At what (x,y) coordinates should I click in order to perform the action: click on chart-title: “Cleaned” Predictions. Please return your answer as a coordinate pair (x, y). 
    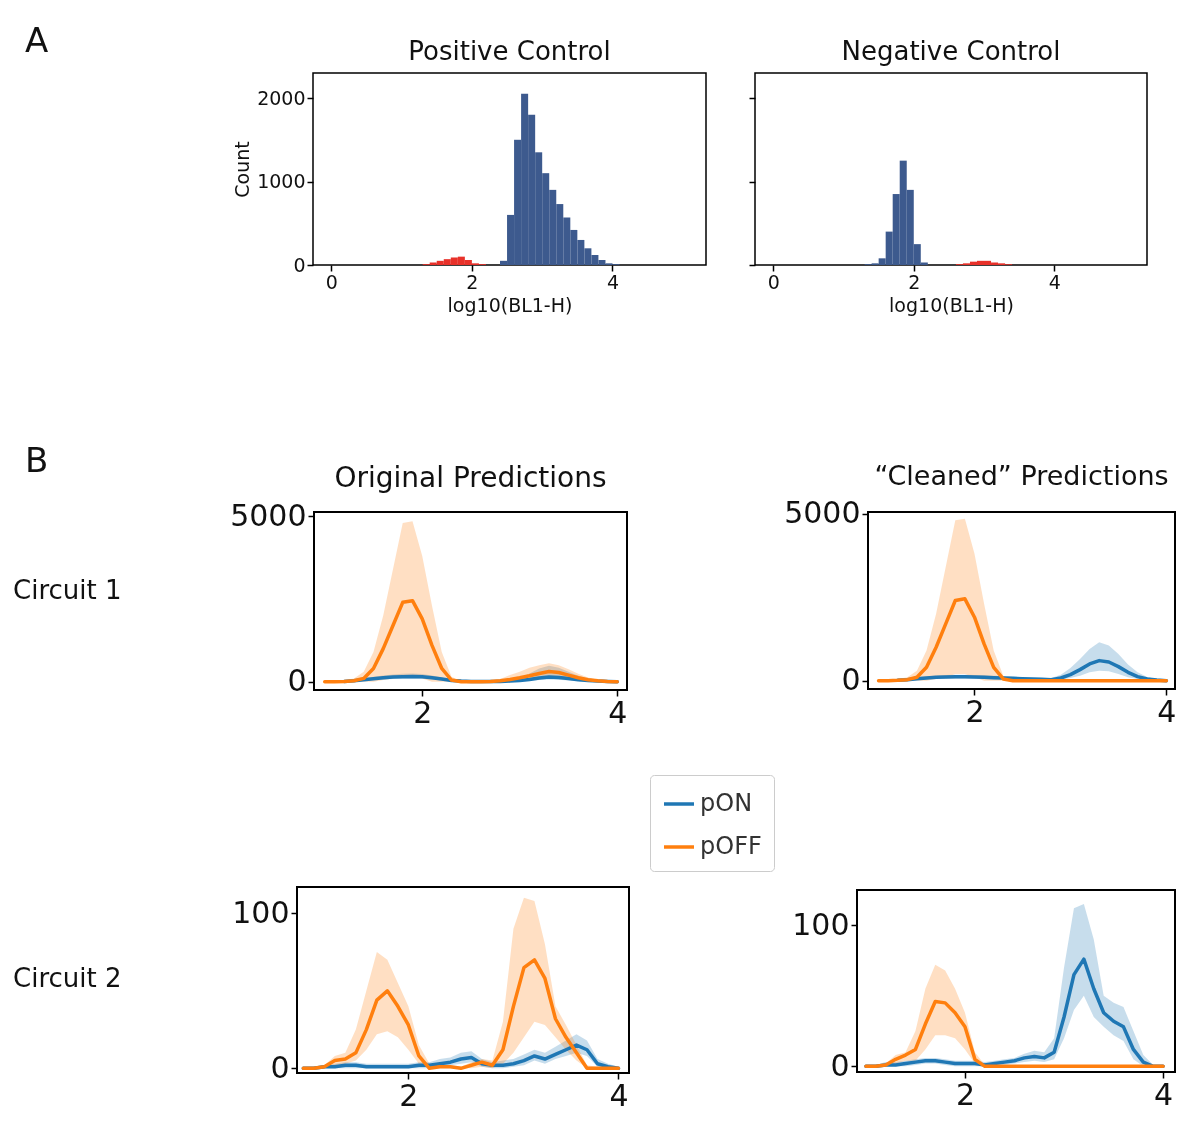
    Looking at the image, I should click on (1021, 475).